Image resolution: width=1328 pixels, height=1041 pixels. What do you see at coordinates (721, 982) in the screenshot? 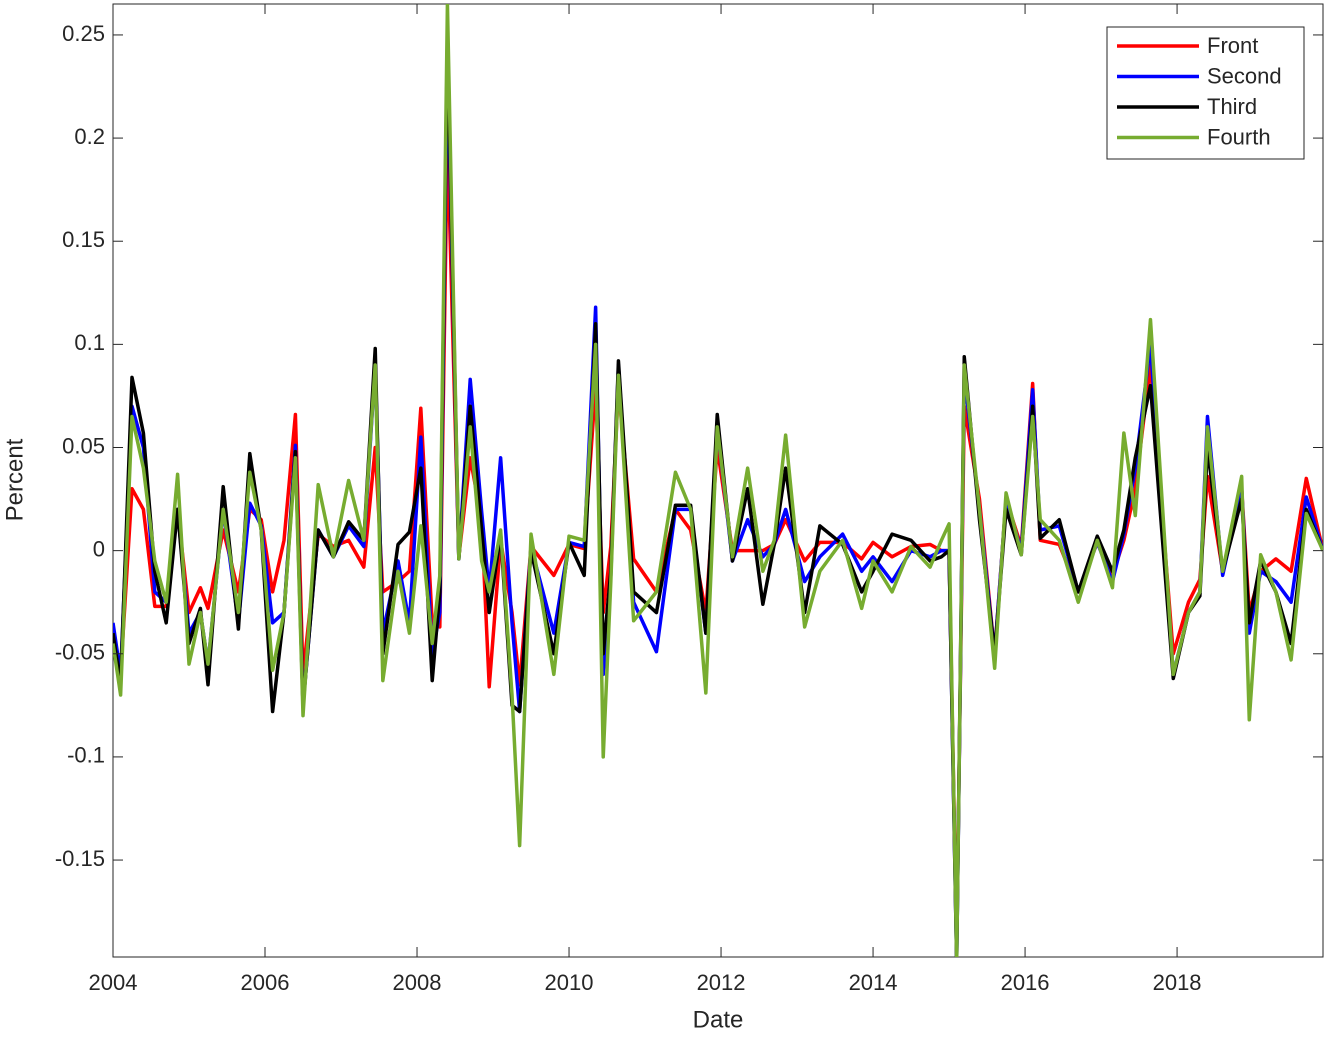
I see `x-tick-label: 2012` at bounding box center [721, 982].